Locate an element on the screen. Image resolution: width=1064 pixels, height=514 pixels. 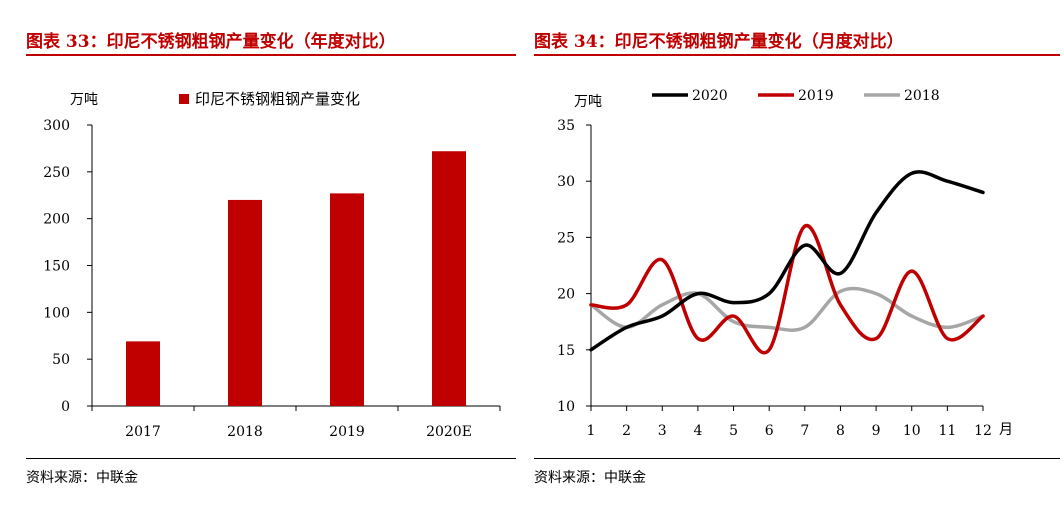
x-tick-label: 4 is located at coordinates (697, 431).